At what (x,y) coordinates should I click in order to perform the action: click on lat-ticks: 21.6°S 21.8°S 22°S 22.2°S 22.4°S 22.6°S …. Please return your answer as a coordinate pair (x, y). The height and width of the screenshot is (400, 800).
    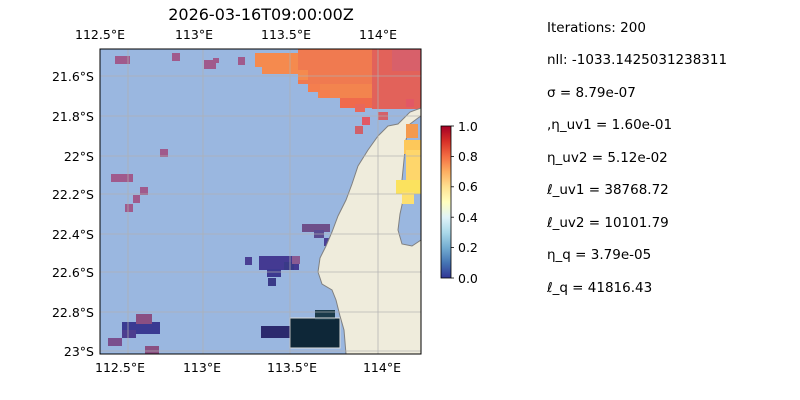
    Looking at the image, I should click on (73, 214).